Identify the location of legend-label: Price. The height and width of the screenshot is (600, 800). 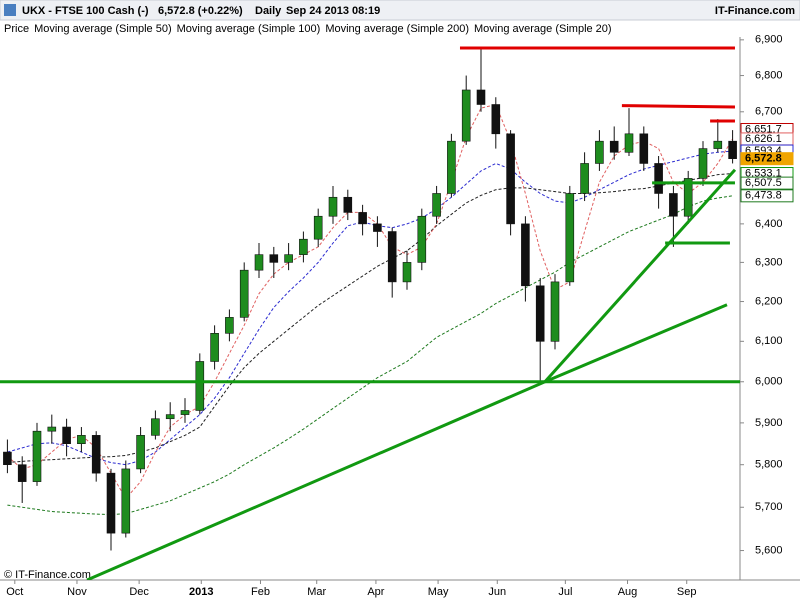
(16, 29).